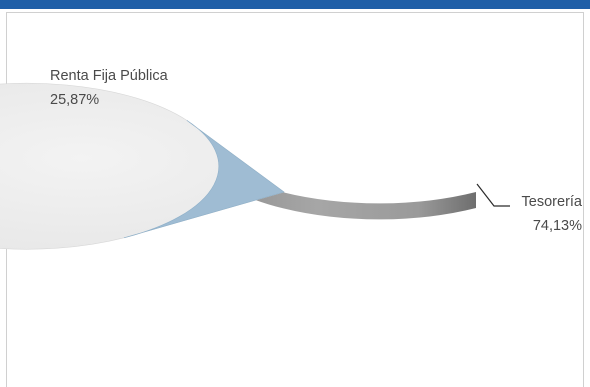 The width and height of the screenshot is (590, 387). What do you see at coordinates (74, 100) in the screenshot?
I see `label-renta-fija-value: 25,87%` at bounding box center [74, 100].